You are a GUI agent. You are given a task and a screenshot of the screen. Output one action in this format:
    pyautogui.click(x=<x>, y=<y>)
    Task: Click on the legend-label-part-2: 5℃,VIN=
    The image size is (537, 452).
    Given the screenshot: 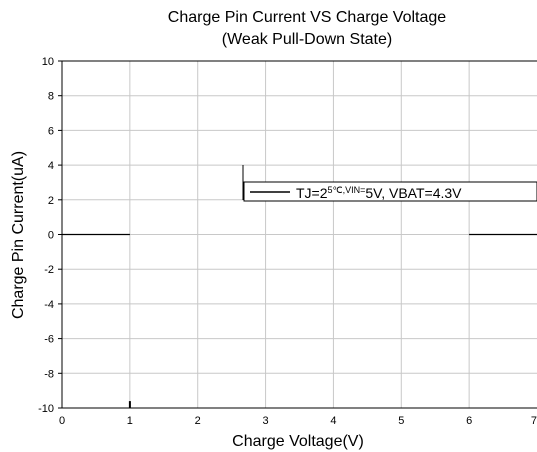 What is the action you would take?
    pyautogui.click(x=347, y=190)
    